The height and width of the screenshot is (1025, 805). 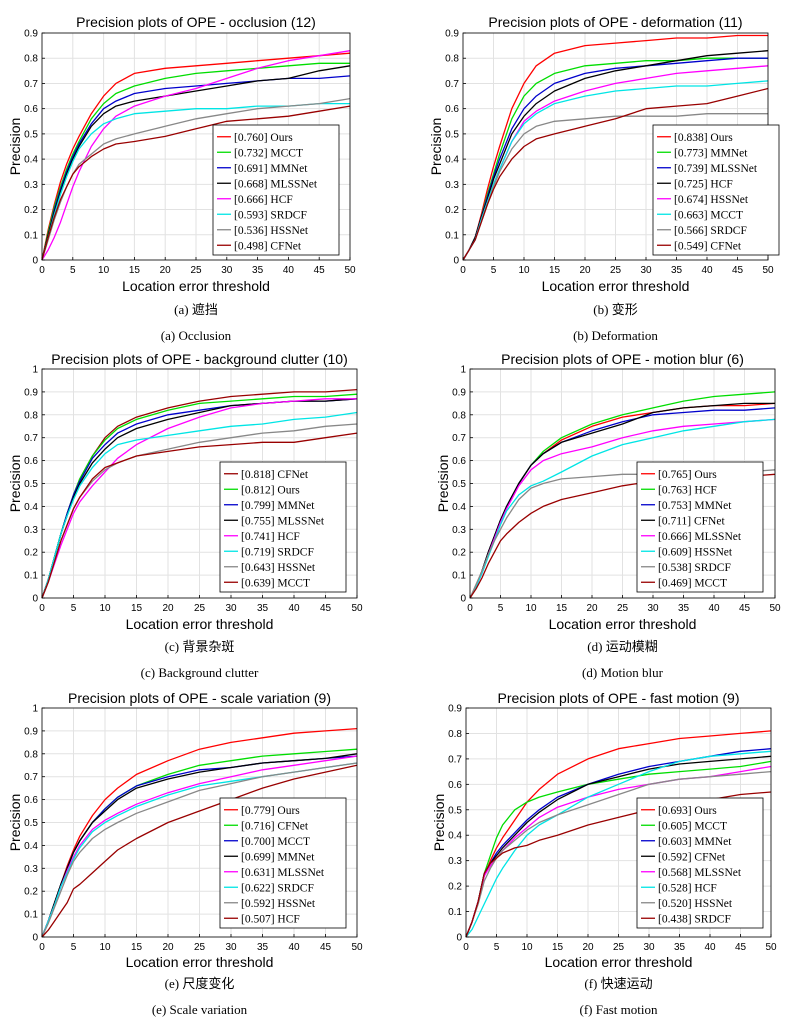 I want to click on legend-entry: [0.812] Ours, so click(x=270, y=490).